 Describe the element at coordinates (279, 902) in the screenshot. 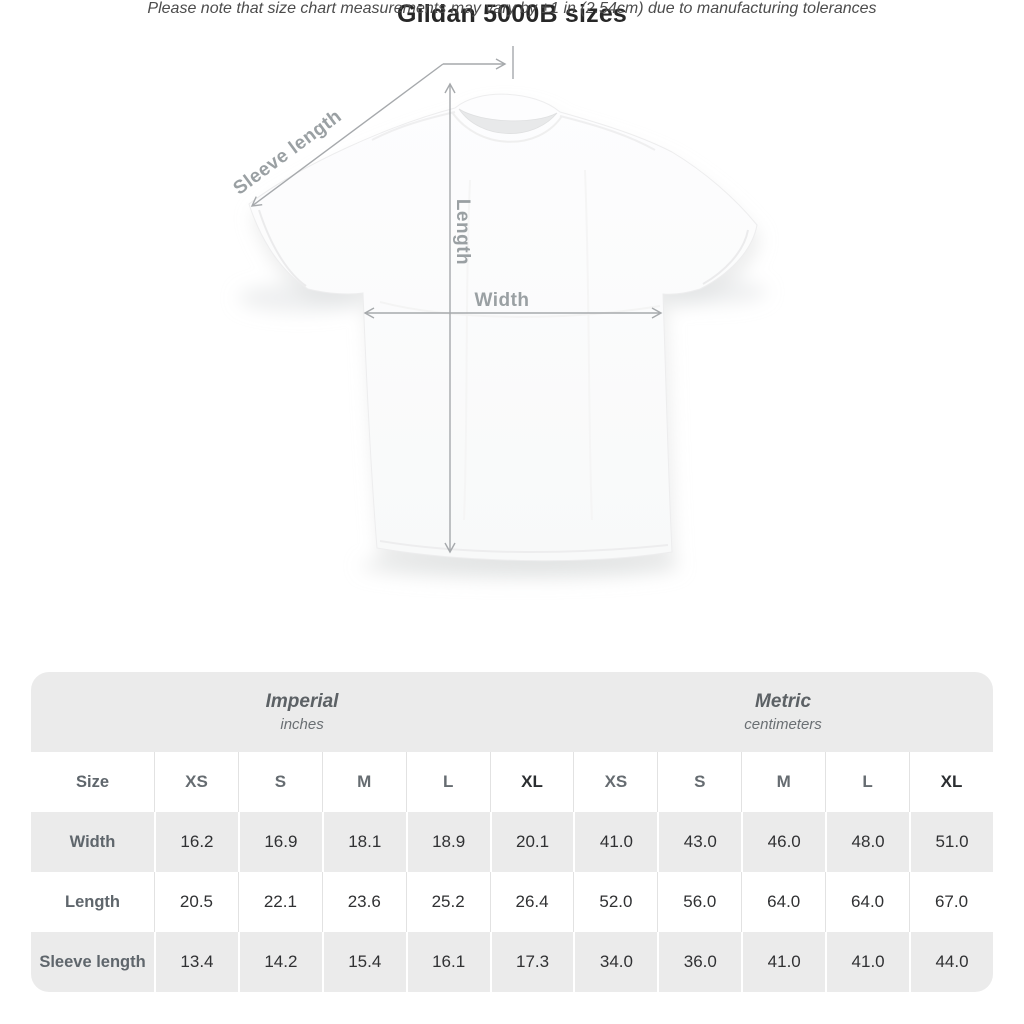

I see `measurement-value: 22.1` at that location.